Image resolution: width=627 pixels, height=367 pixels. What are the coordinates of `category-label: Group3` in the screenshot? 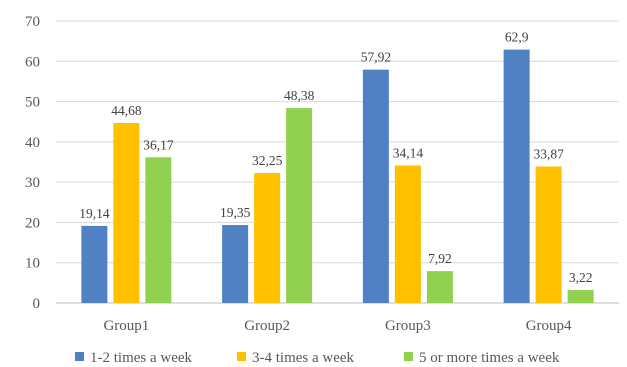 It's located at (408, 326).